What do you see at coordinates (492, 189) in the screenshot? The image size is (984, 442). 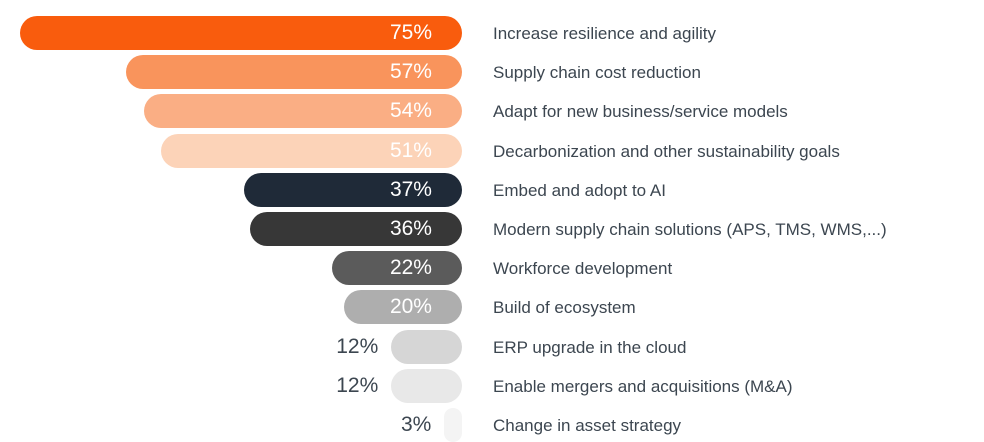 I see `bar-row: 37% Embed and adopt to AI` at bounding box center [492, 189].